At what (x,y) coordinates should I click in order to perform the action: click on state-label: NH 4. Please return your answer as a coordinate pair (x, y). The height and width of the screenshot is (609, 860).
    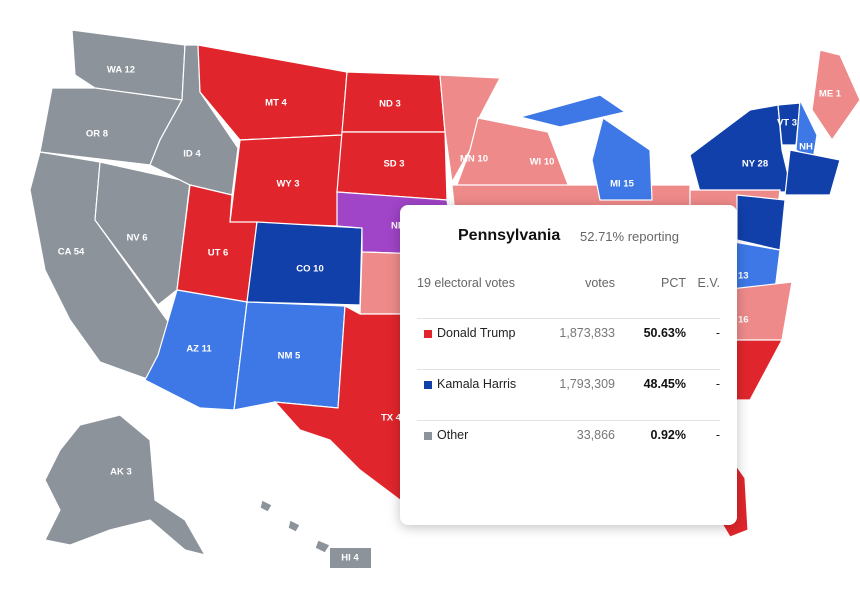
    Looking at the image, I should click on (810, 147).